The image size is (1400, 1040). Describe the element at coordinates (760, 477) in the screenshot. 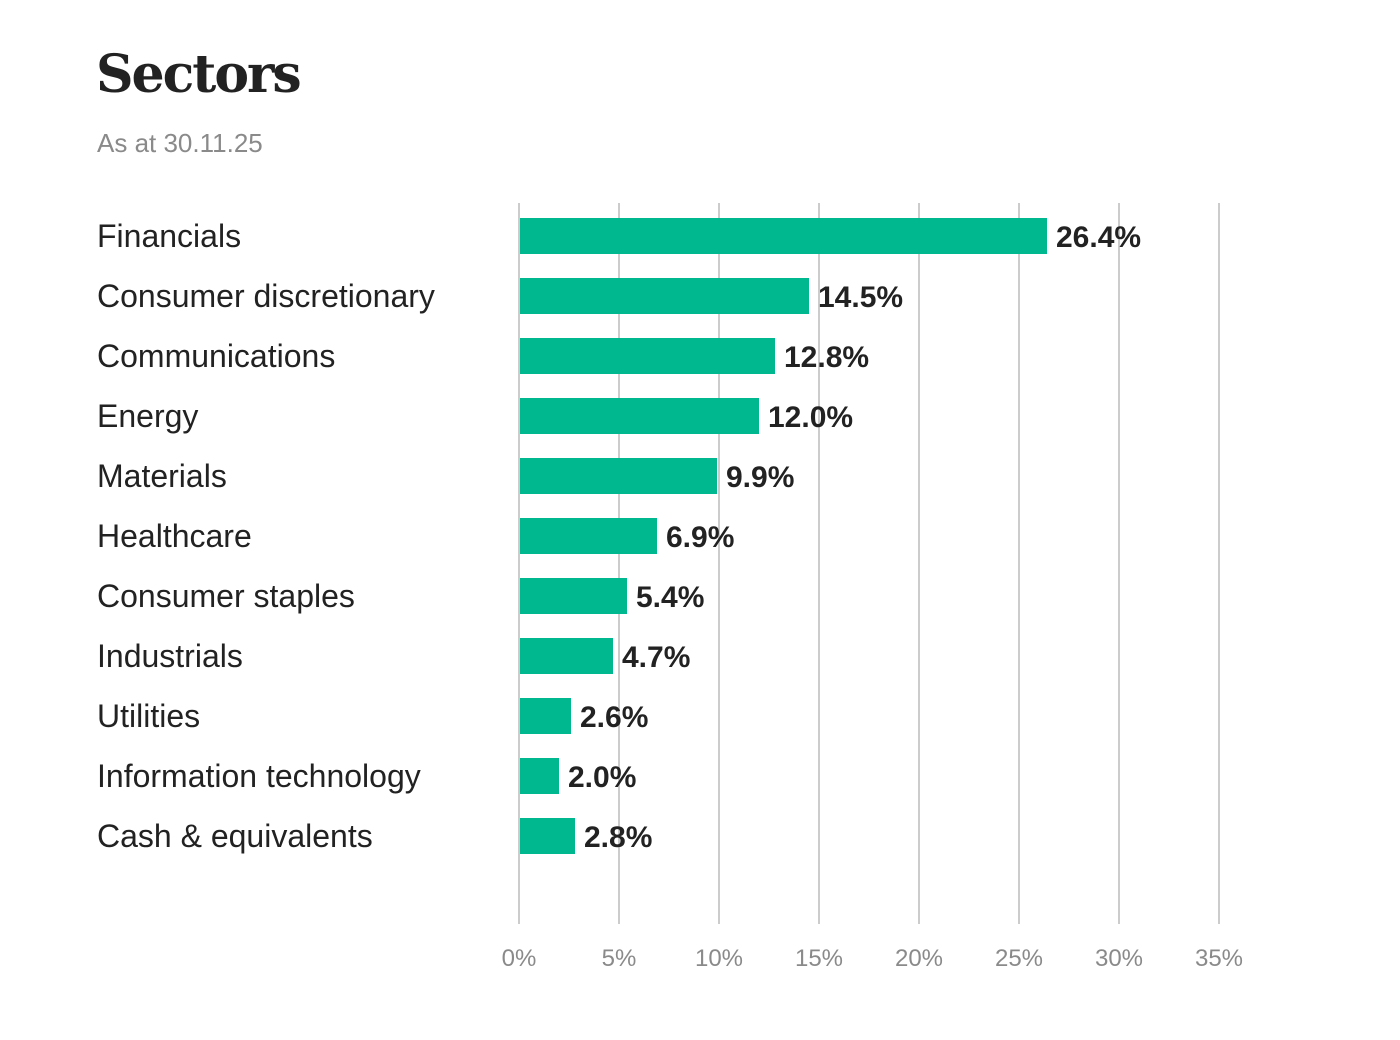

I see `value-label: 9.9%` at that location.